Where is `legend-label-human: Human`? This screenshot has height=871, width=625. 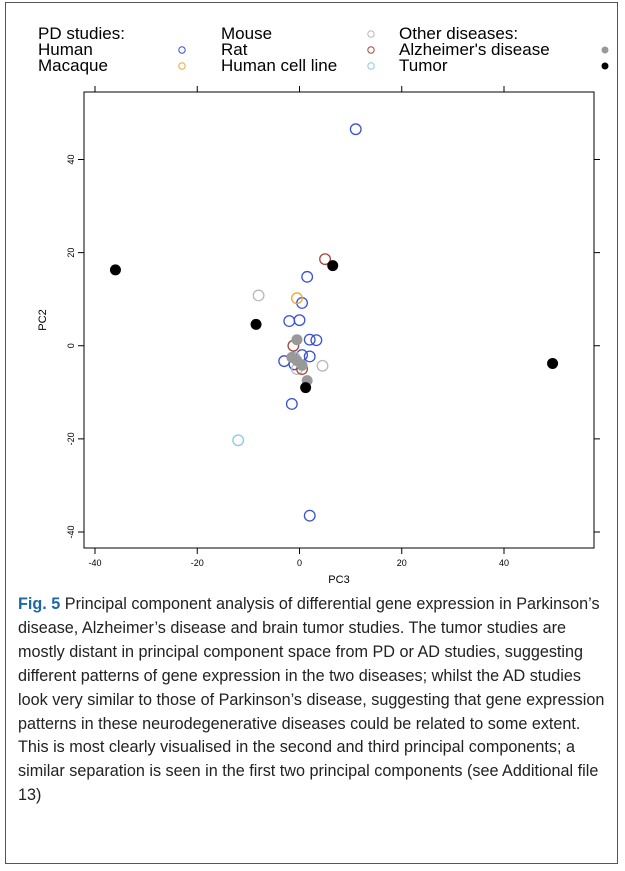
legend-label-human: Human is located at coordinates (65, 49).